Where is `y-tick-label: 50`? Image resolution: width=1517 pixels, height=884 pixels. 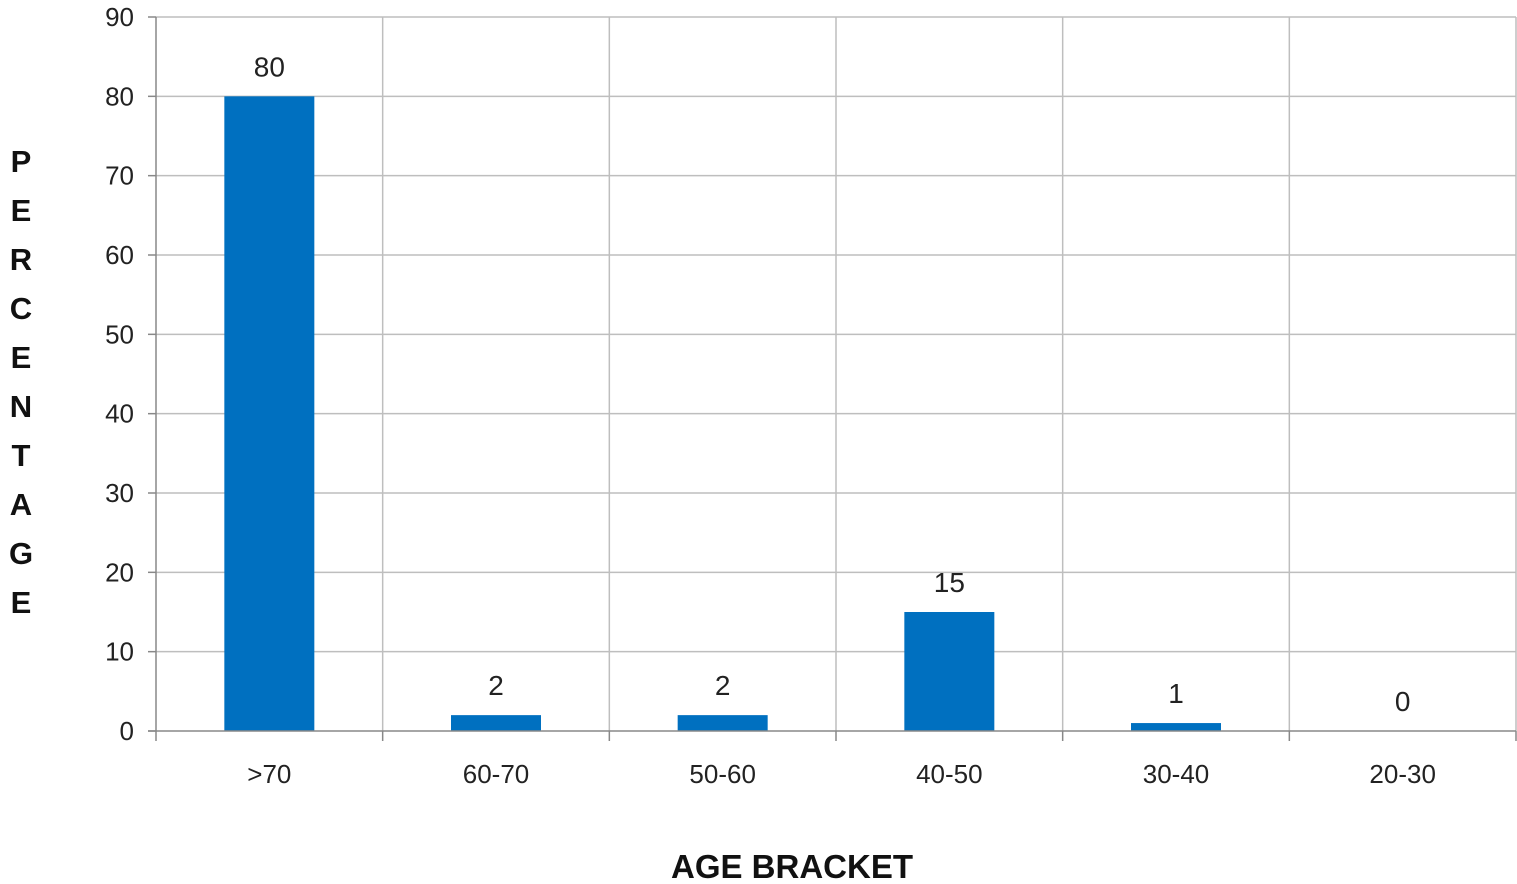 y-tick-label: 50 is located at coordinates (119, 334).